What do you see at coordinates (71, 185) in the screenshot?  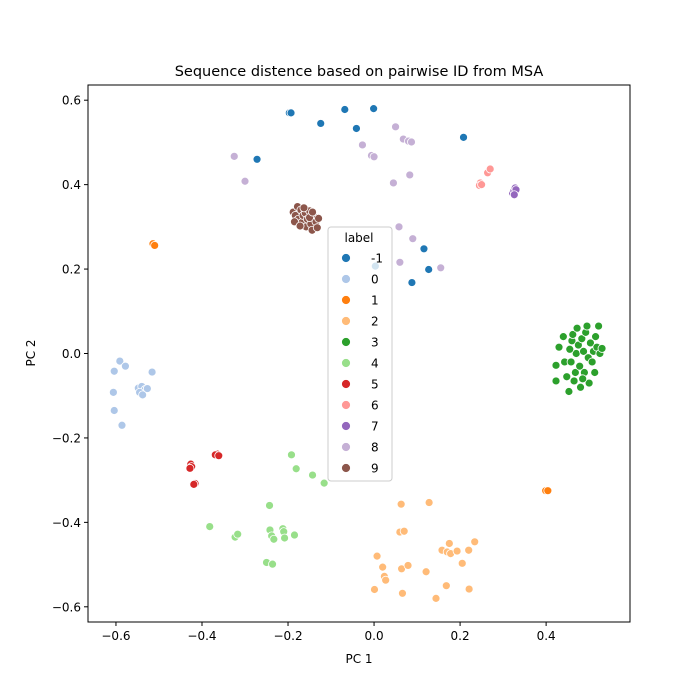 I see `y-tick-label: 0.4` at bounding box center [71, 185].